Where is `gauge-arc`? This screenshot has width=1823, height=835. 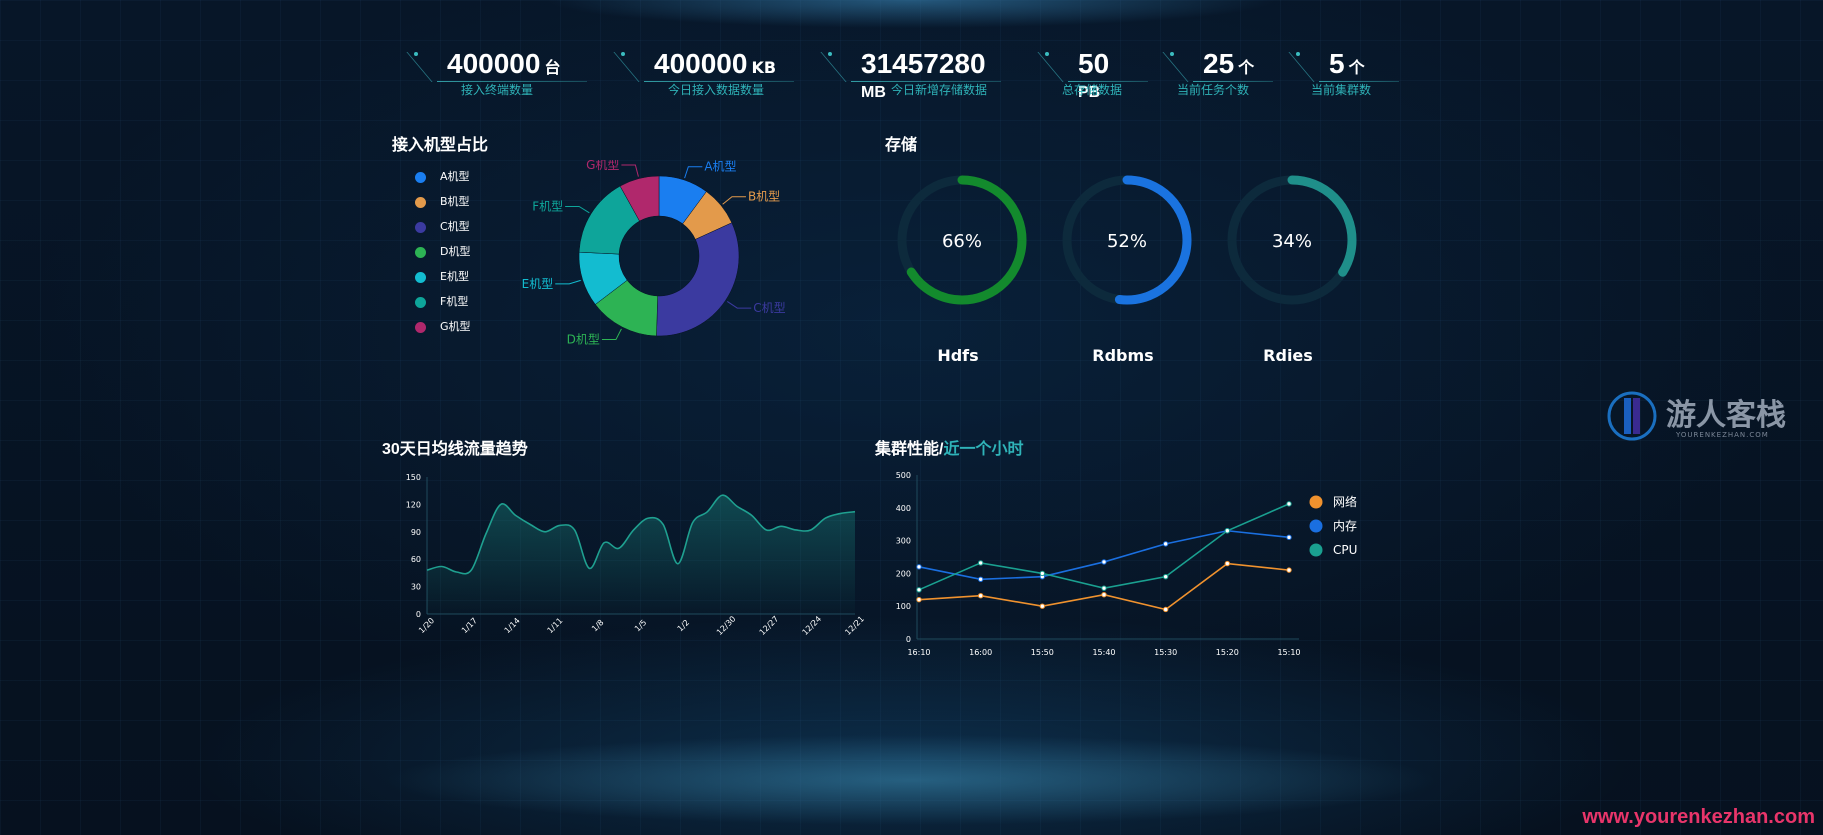
gauge-arc is located at coordinates (1127, 240).